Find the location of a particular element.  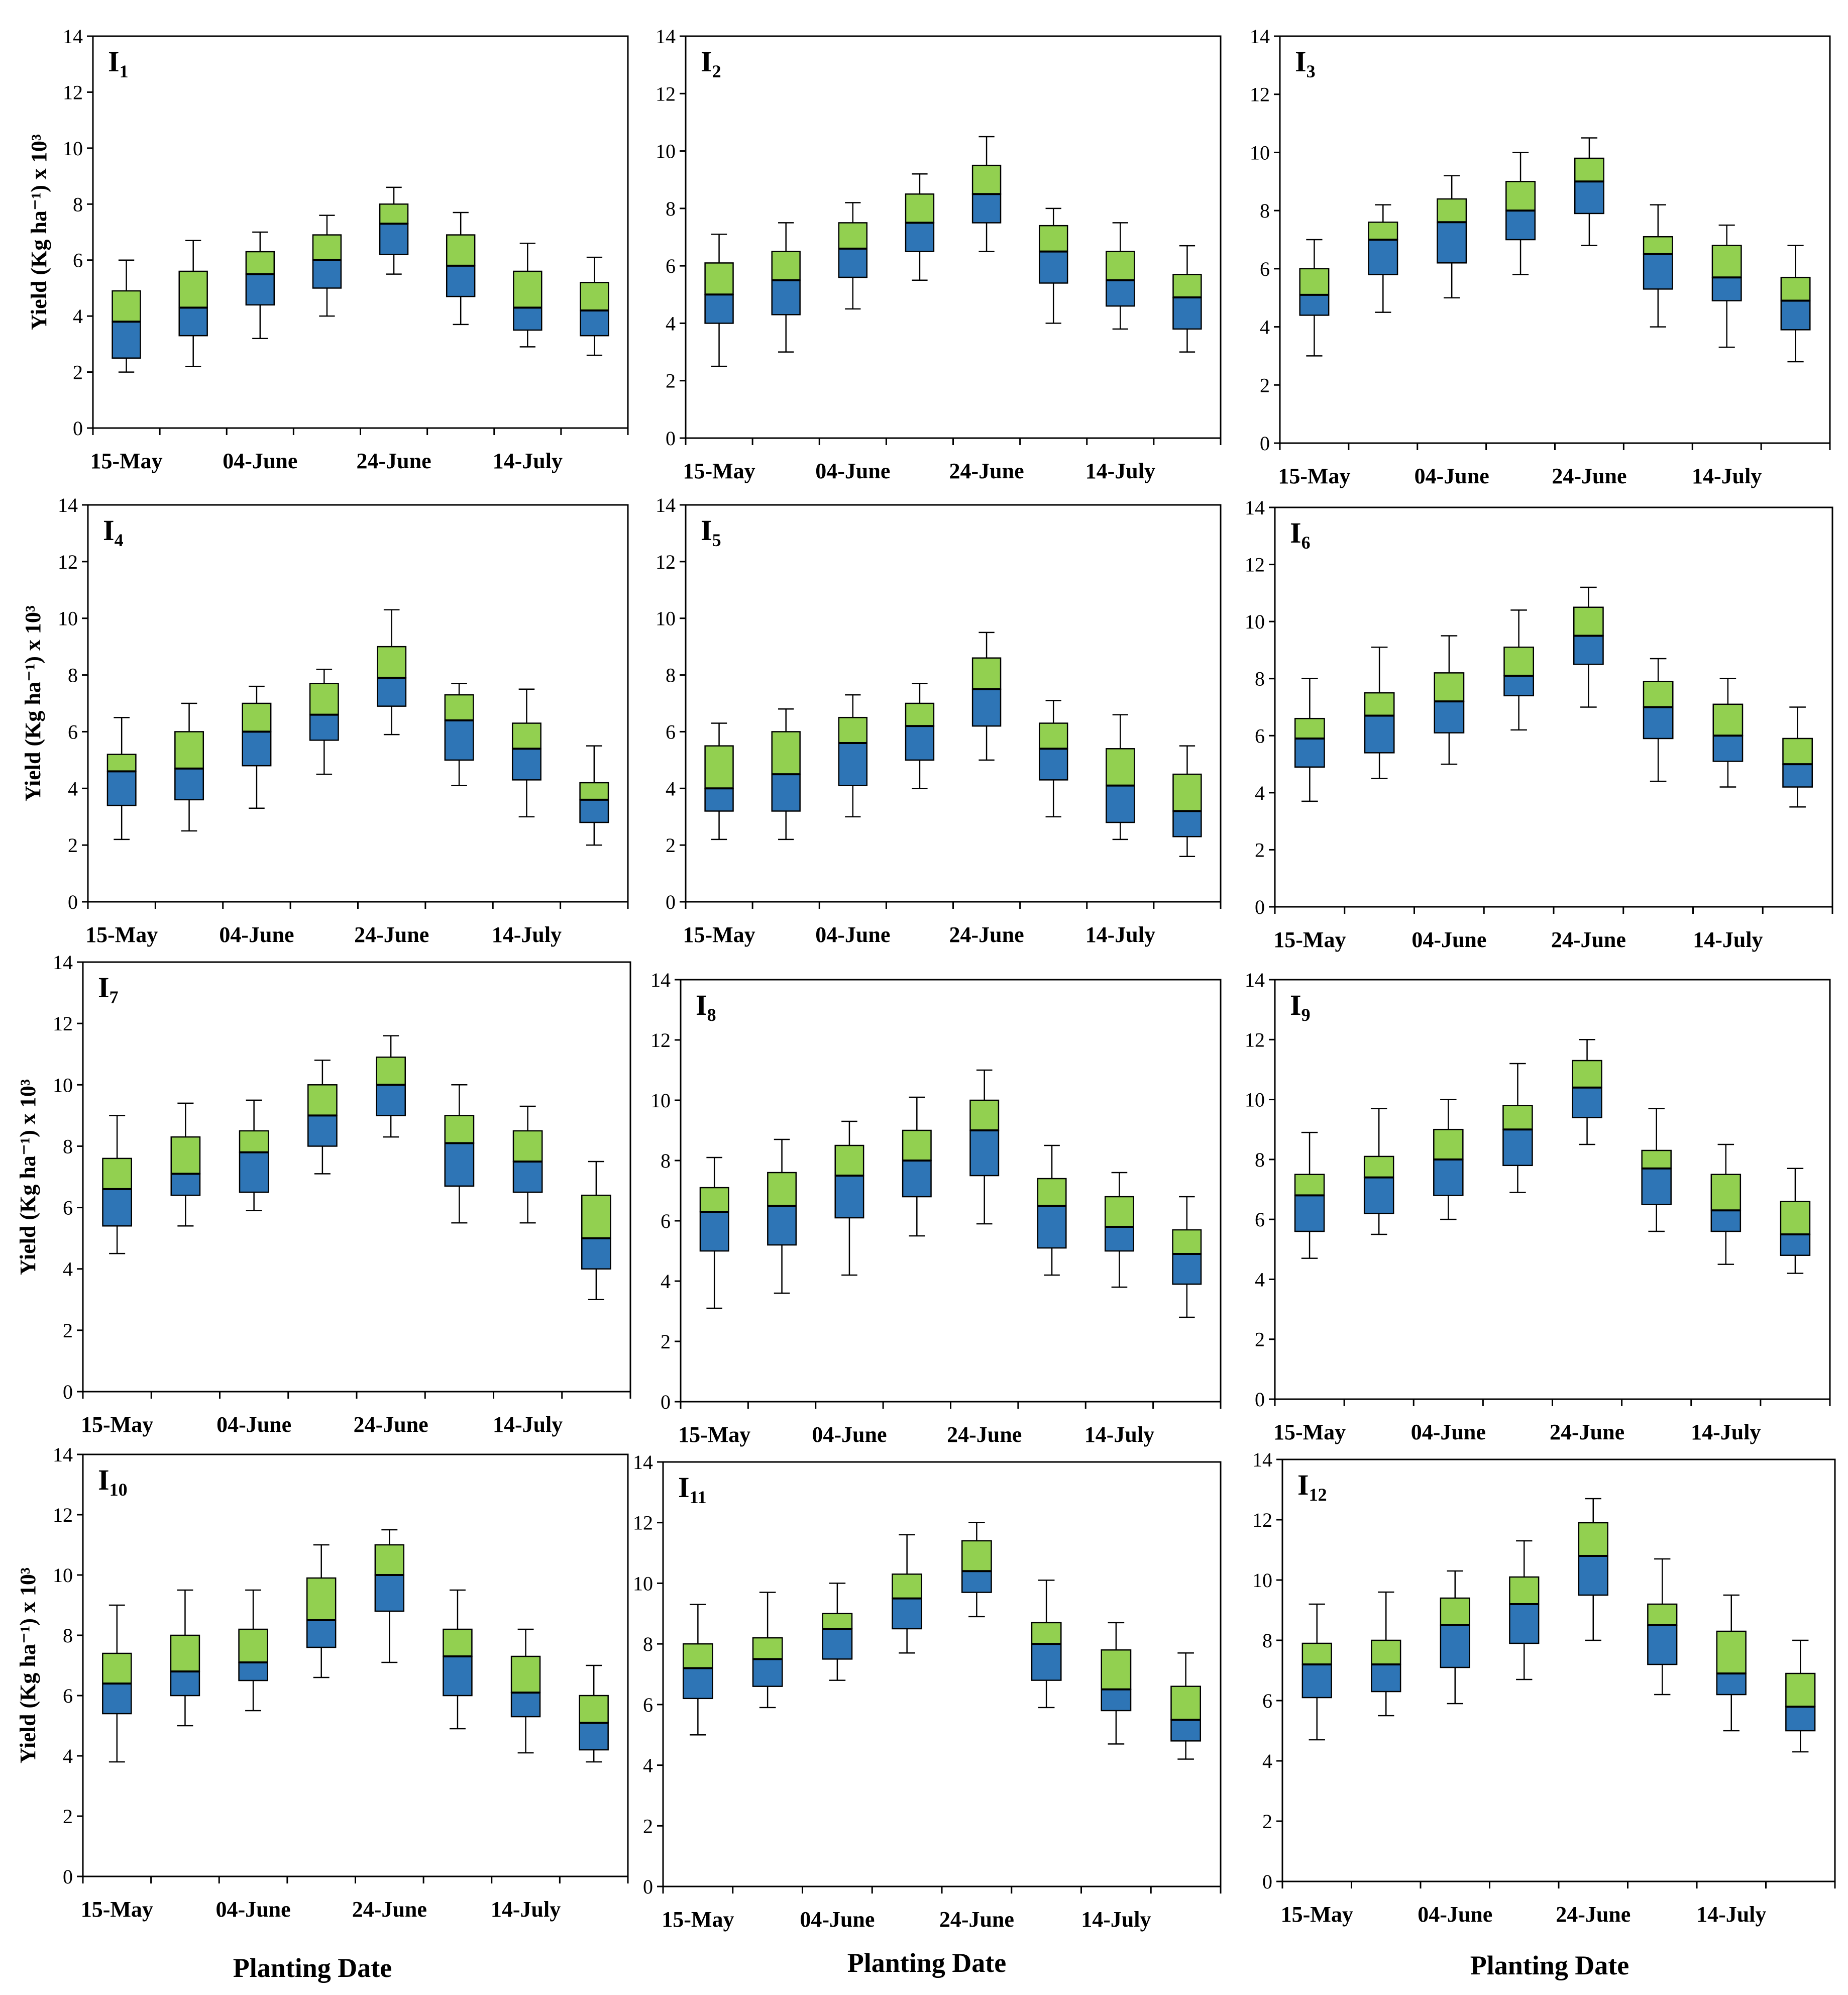

panel-title: I1 is located at coordinates (118, 63).